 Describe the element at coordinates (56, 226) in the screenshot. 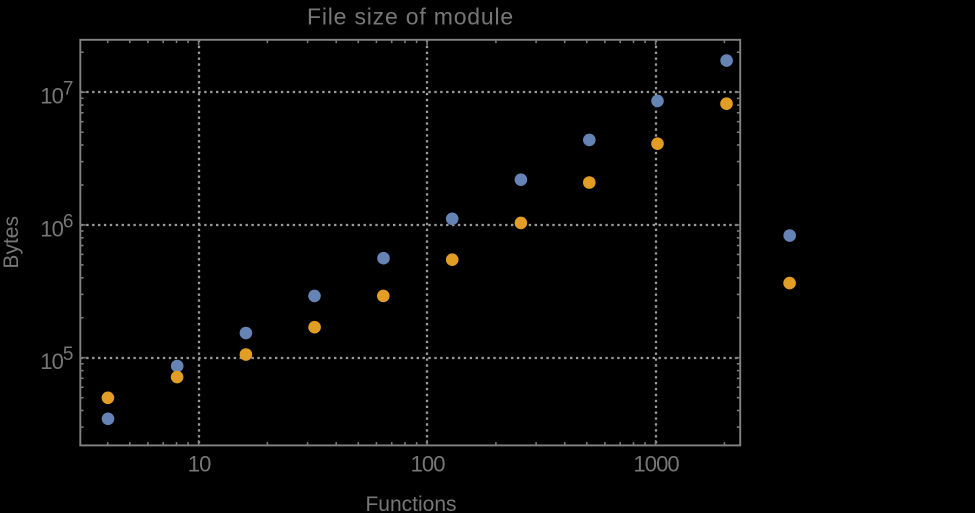

I see `svg-text: 10⁶` at that location.